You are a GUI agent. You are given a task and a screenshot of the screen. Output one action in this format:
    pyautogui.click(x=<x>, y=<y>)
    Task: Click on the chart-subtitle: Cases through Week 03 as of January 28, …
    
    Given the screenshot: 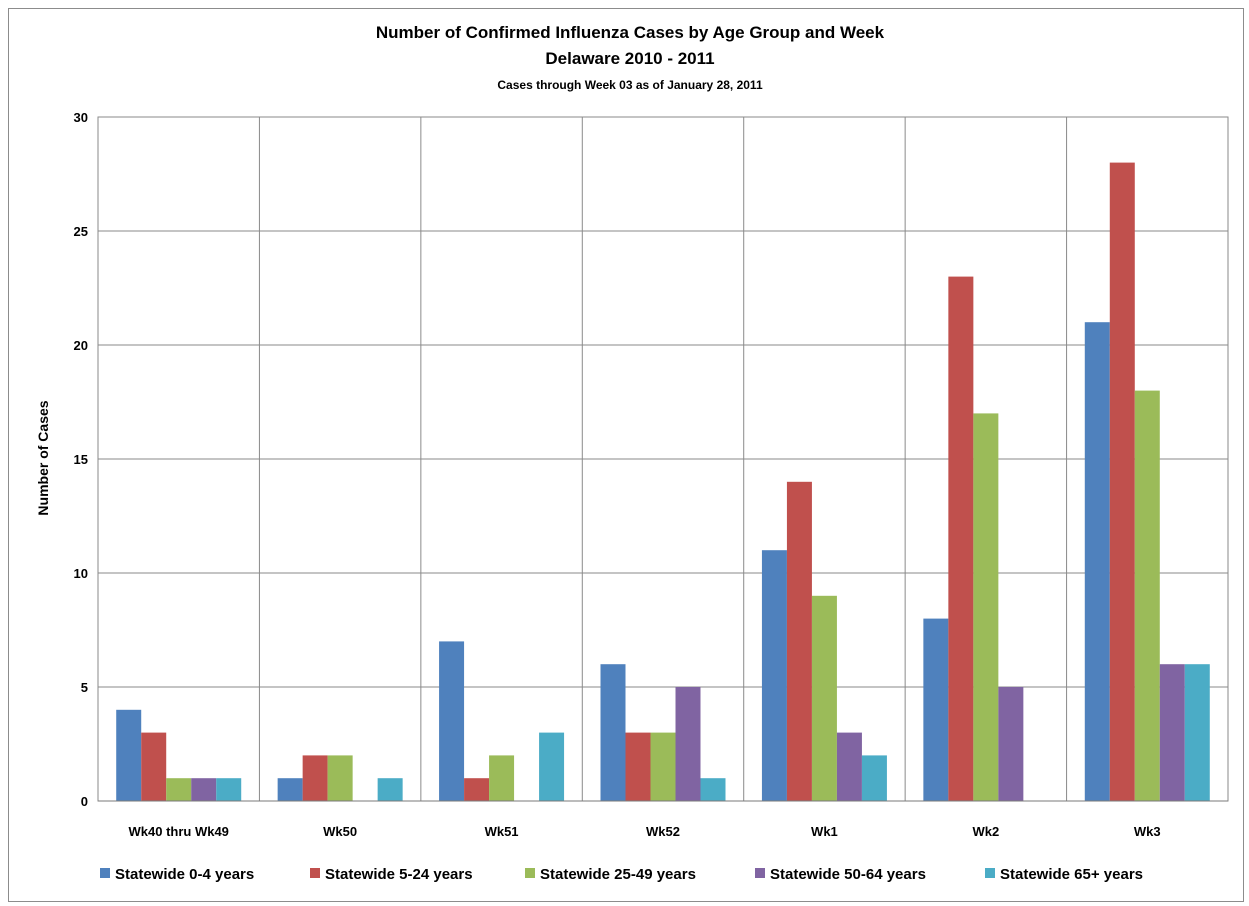 What is the action you would take?
    pyautogui.click(x=630, y=85)
    